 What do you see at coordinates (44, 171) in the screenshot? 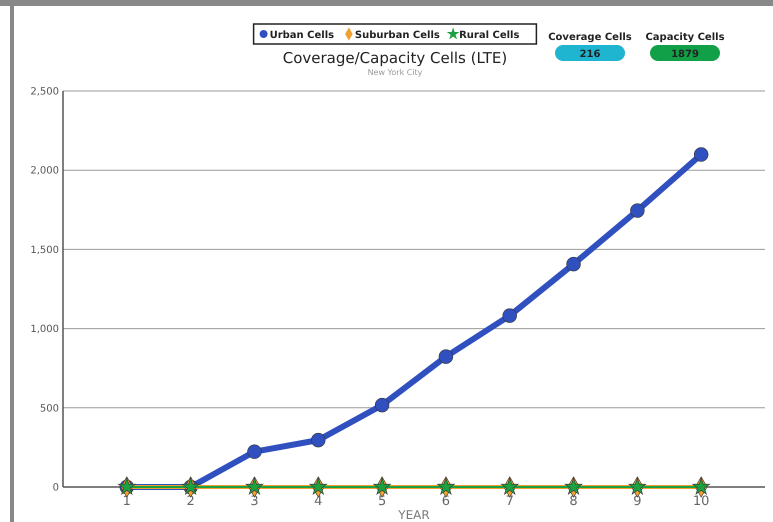
I see `y-tick-label: 2,000` at bounding box center [44, 171].